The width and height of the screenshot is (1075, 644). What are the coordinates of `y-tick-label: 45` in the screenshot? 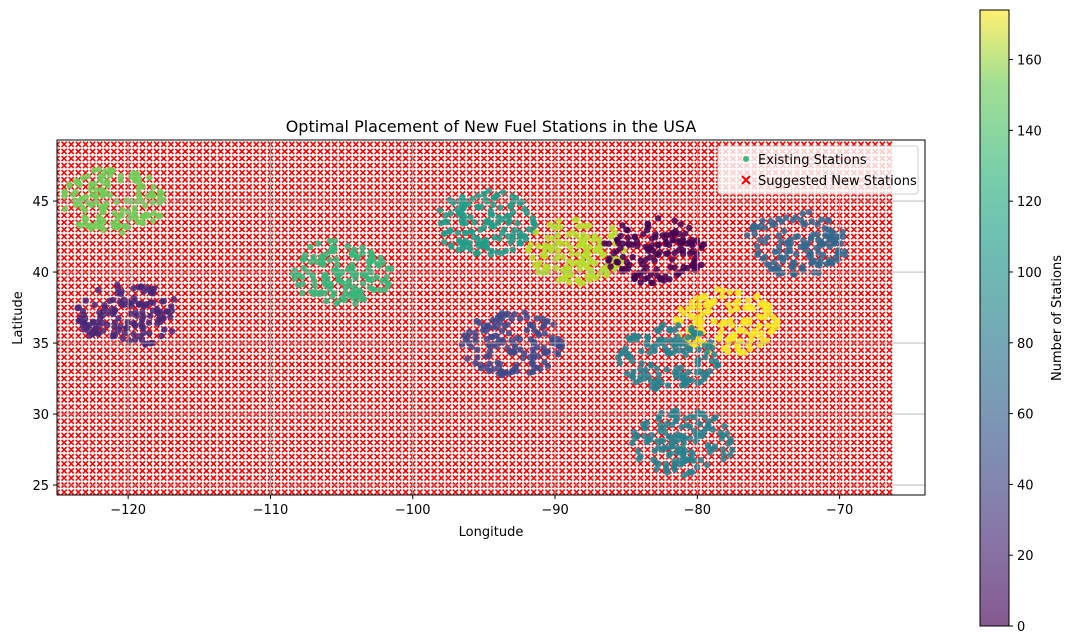 It's located at (40, 202).